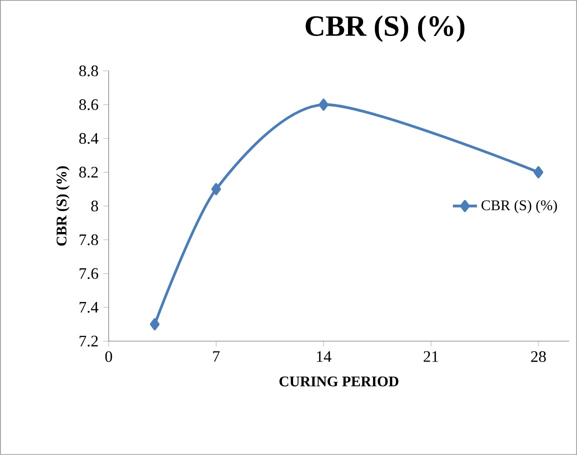 This screenshot has width=577, height=455. What do you see at coordinates (88, 71) in the screenshot?
I see `y-tick-label: 8.8` at bounding box center [88, 71].